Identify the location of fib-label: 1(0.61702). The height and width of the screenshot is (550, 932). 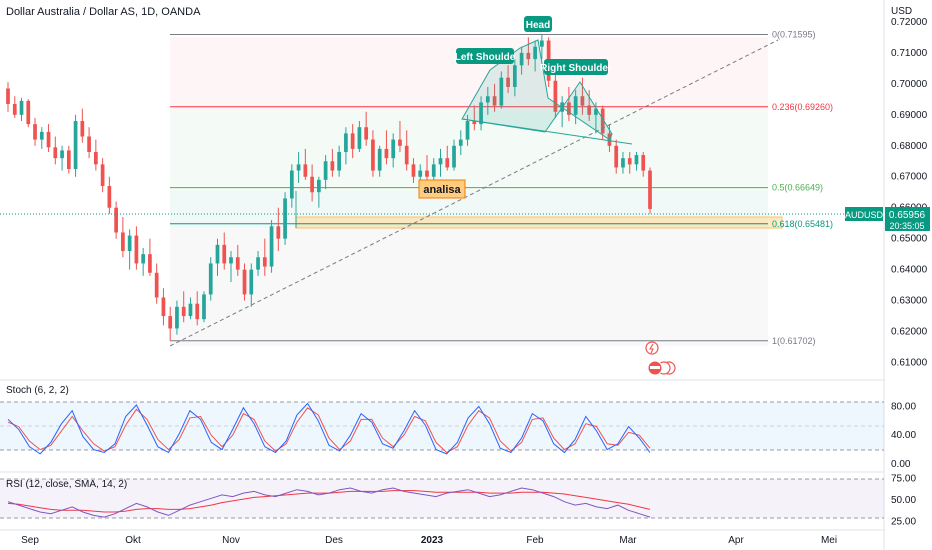
(794, 341).